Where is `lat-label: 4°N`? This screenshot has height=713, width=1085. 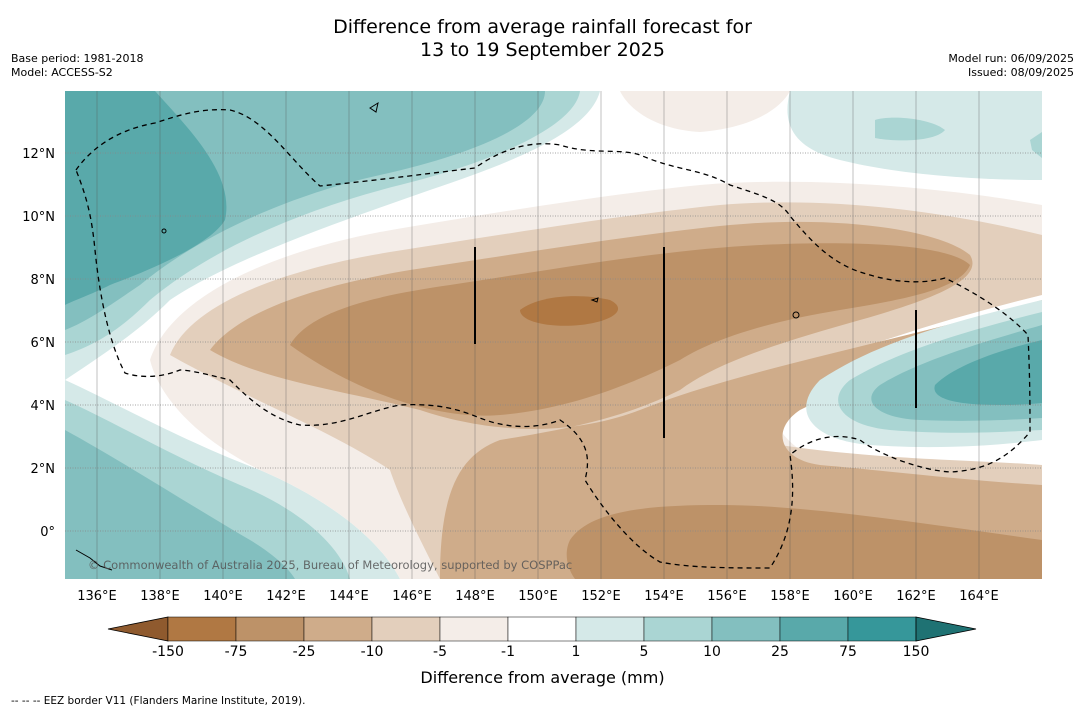 lat-label: 4°N is located at coordinates (43, 406).